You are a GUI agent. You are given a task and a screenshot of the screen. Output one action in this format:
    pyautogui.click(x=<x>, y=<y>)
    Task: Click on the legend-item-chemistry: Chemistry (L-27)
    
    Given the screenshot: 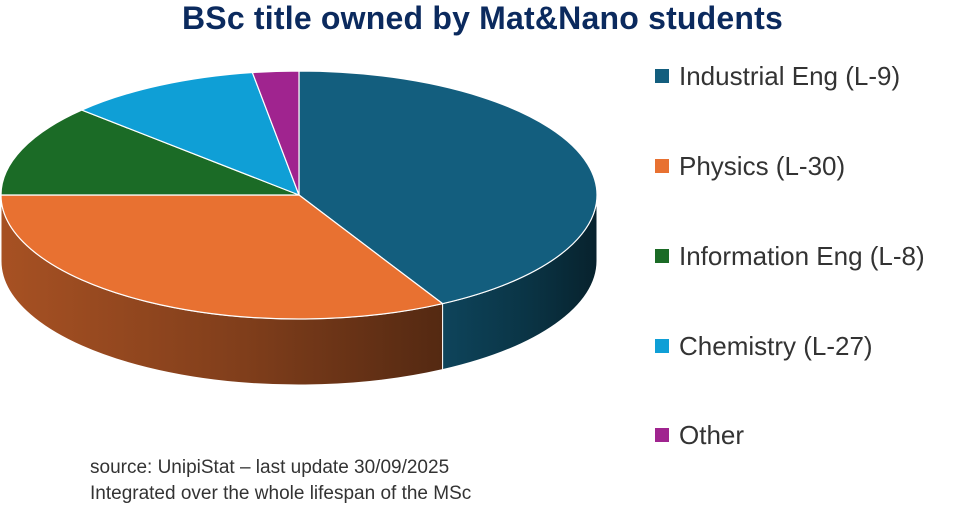 What is the action you would take?
    pyautogui.click(x=764, y=346)
    